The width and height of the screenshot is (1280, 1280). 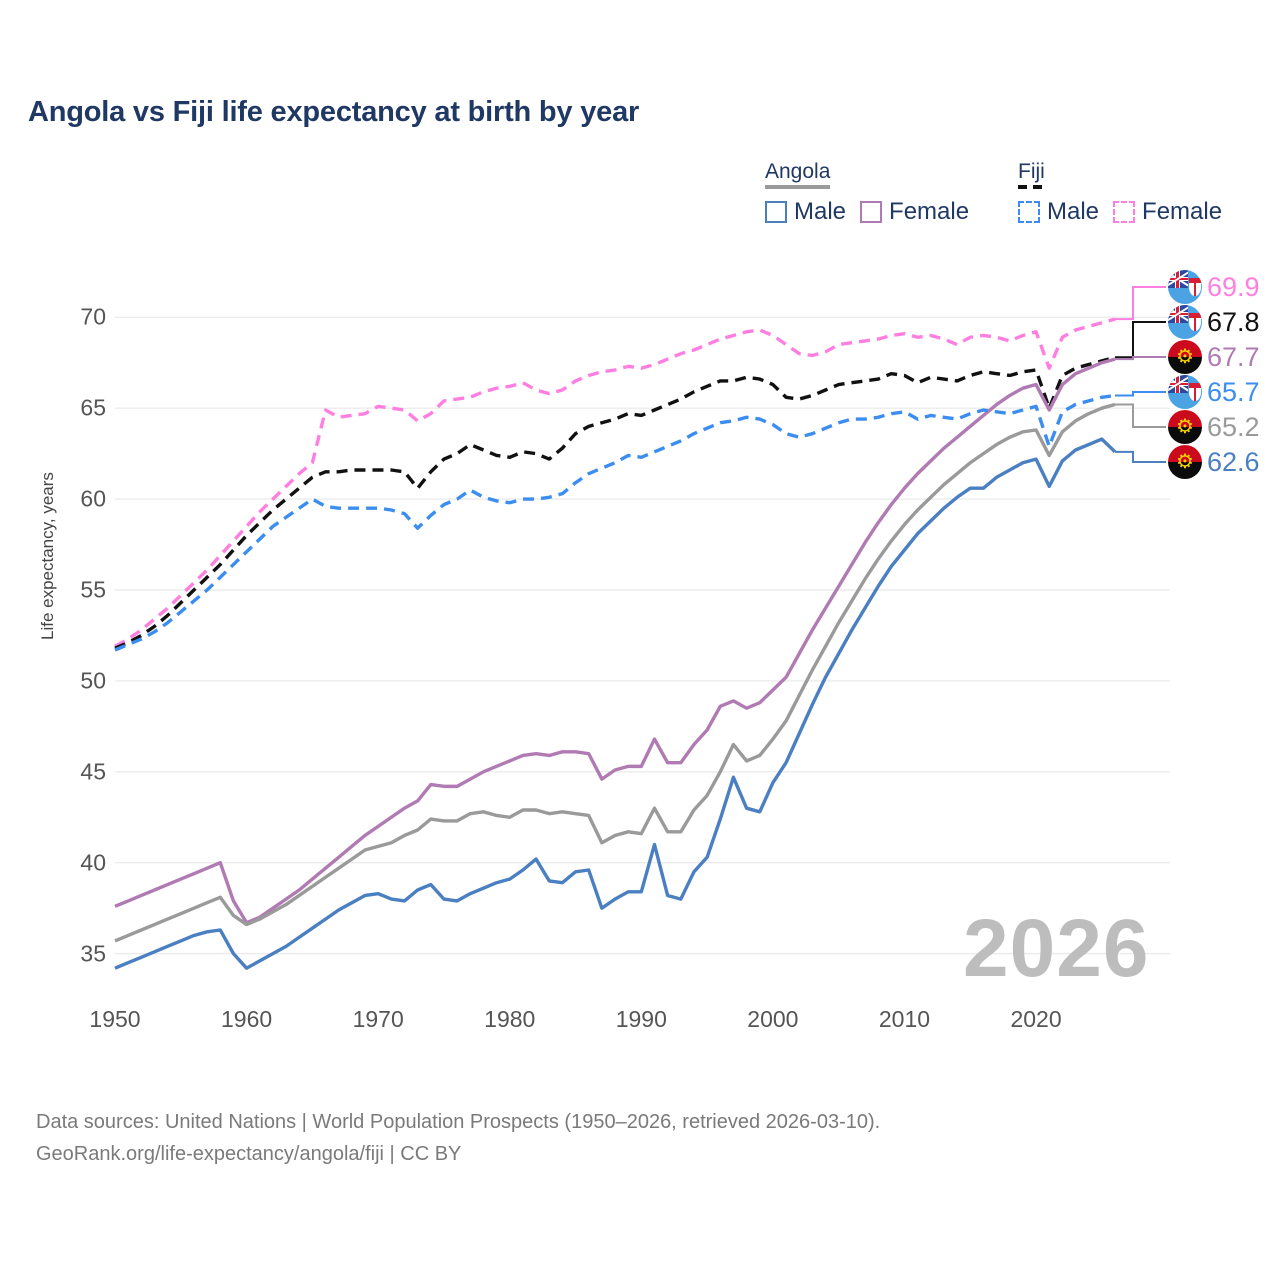 I want to click on x-axis-tick-label: 2000, so click(x=773, y=1019).